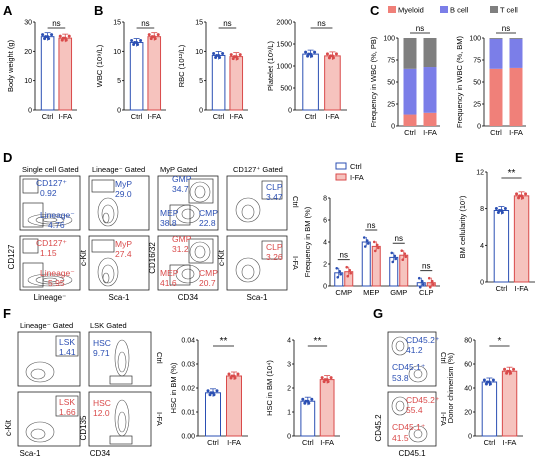 This screenshot has height=465, width=550. Describe the element at coordinates (168, 283) in the screenshot. I see `flow-value-mep-ifa: 41.6` at that location.